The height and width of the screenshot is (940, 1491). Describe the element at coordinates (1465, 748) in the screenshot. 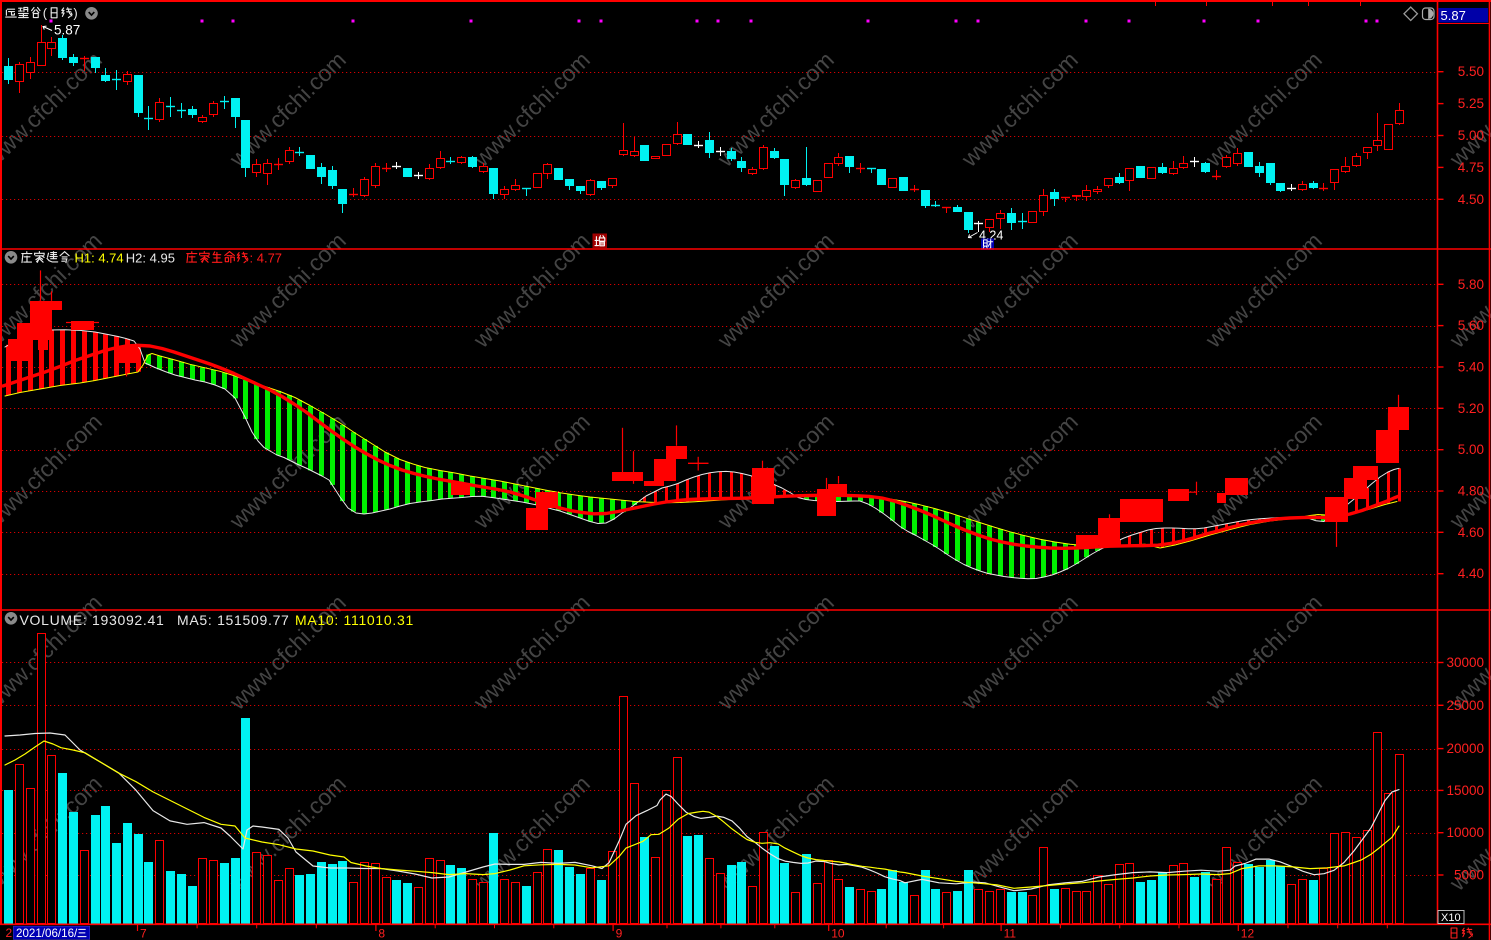

I see `svg-text: 20000` at that location.